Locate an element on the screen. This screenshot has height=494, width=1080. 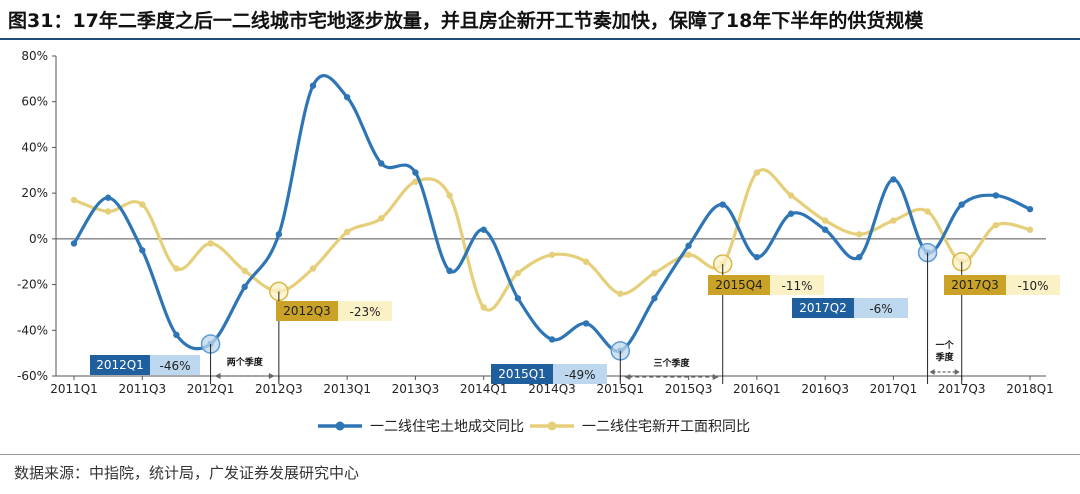
annotation-quarter: 2015Q1 is located at coordinates (522, 374).